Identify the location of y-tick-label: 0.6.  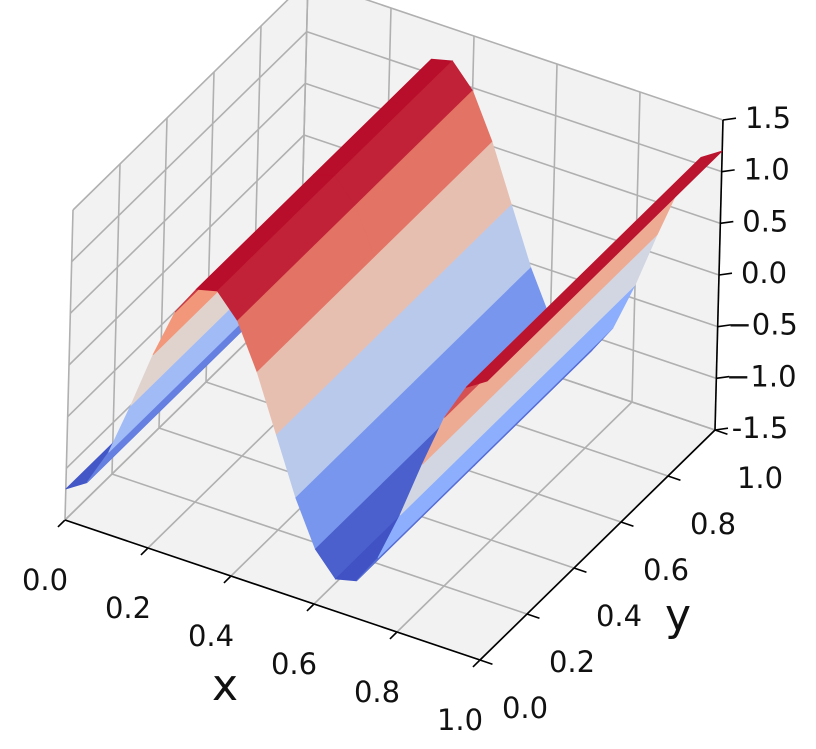
(666, 570).